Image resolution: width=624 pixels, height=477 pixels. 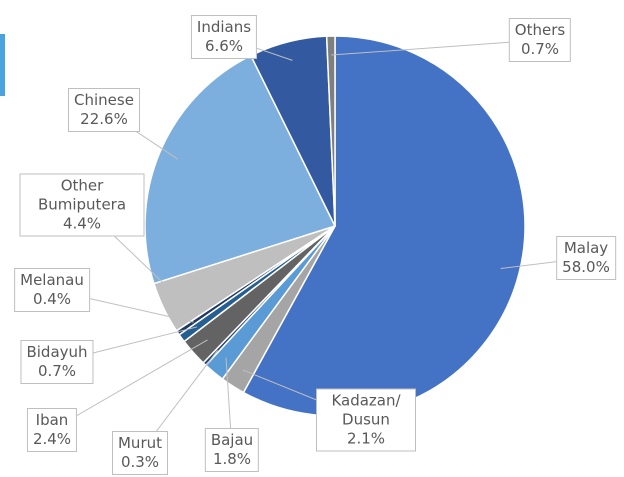 I want to click on data-label: Chinese 22.6%, so click(x=104, y=110).